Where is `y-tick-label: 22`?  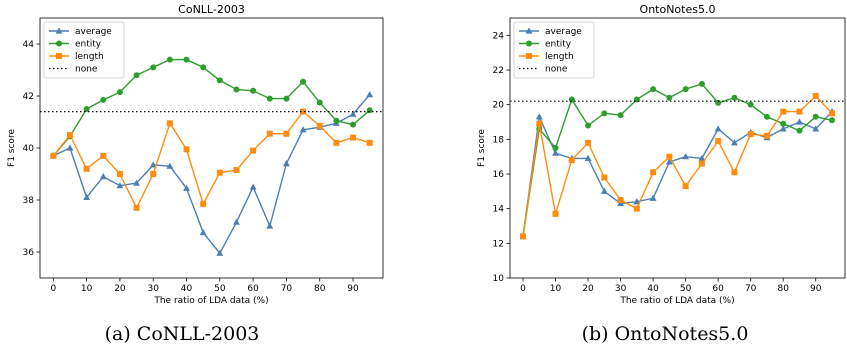
y-tick-label: 22 is located at coordinates (498, 71).